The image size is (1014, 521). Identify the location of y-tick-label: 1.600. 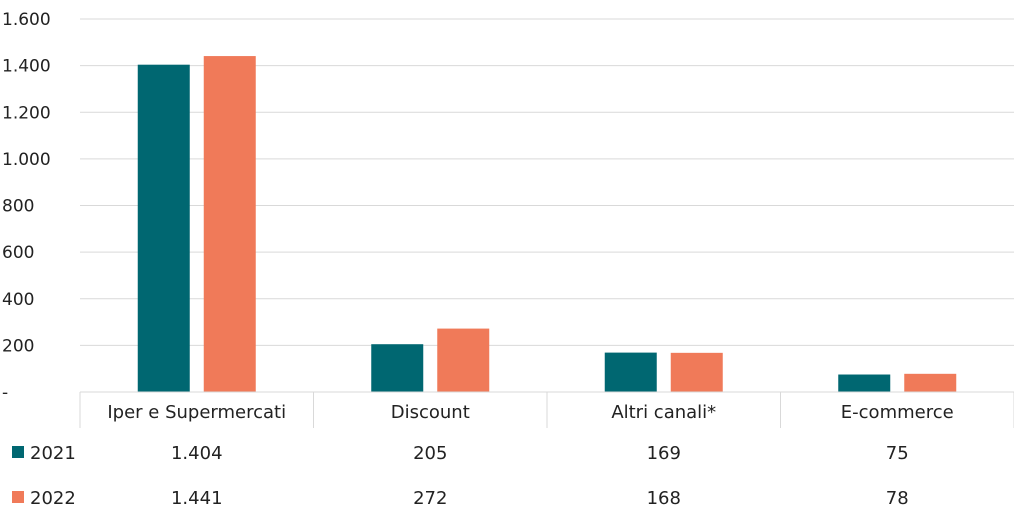
(26, 20).